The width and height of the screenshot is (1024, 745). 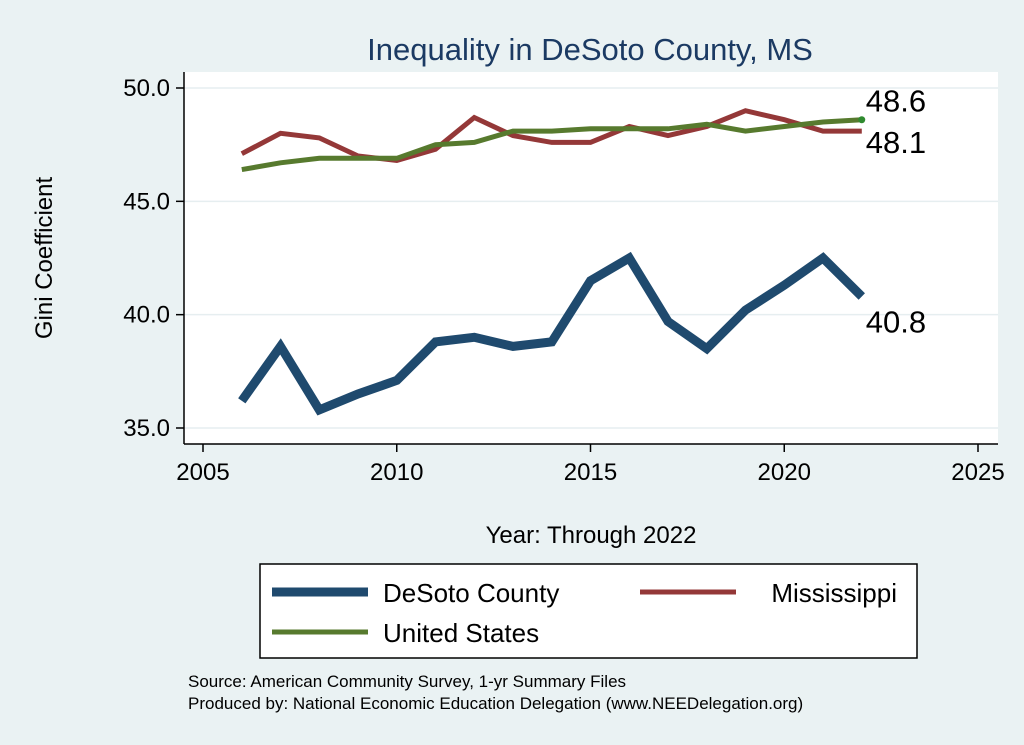 What do you see at coordinates (396, 472) in the screenshot?
I see `x-tick-label: 2010` at bounding box center [396, 472].